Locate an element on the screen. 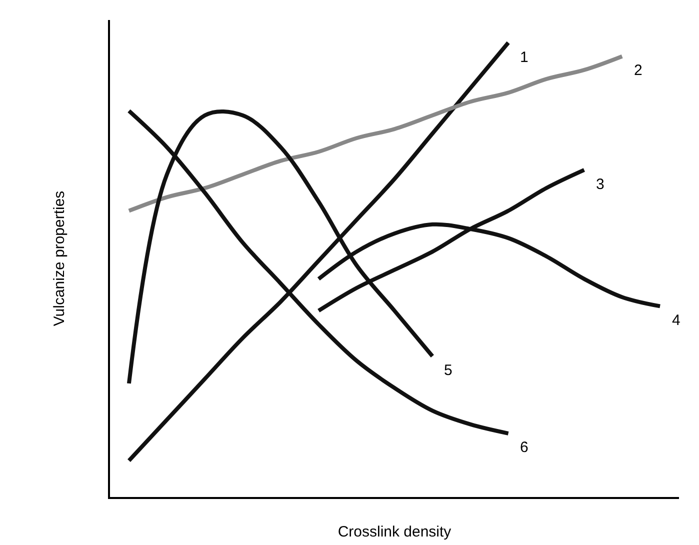 Image resolution: width=699 pixels, height=545 pixels. series-label: 3 is located at coordinates (600, 184).